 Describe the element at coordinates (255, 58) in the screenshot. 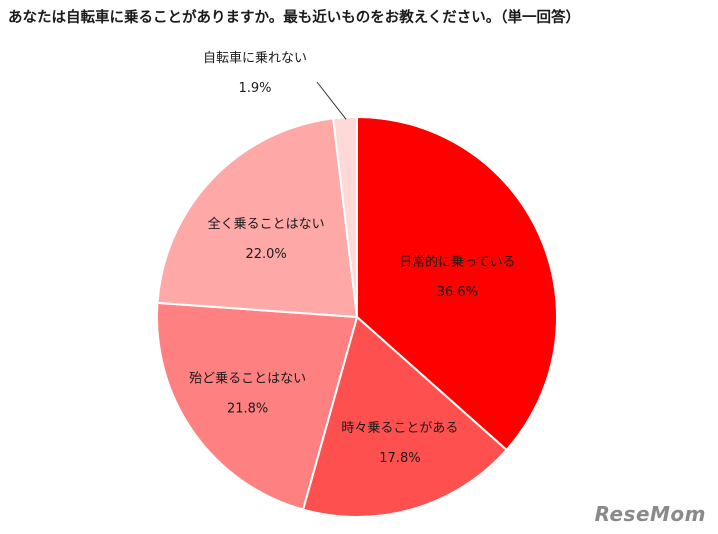

I see `slice-label: 自転車に乗れない` at that location.